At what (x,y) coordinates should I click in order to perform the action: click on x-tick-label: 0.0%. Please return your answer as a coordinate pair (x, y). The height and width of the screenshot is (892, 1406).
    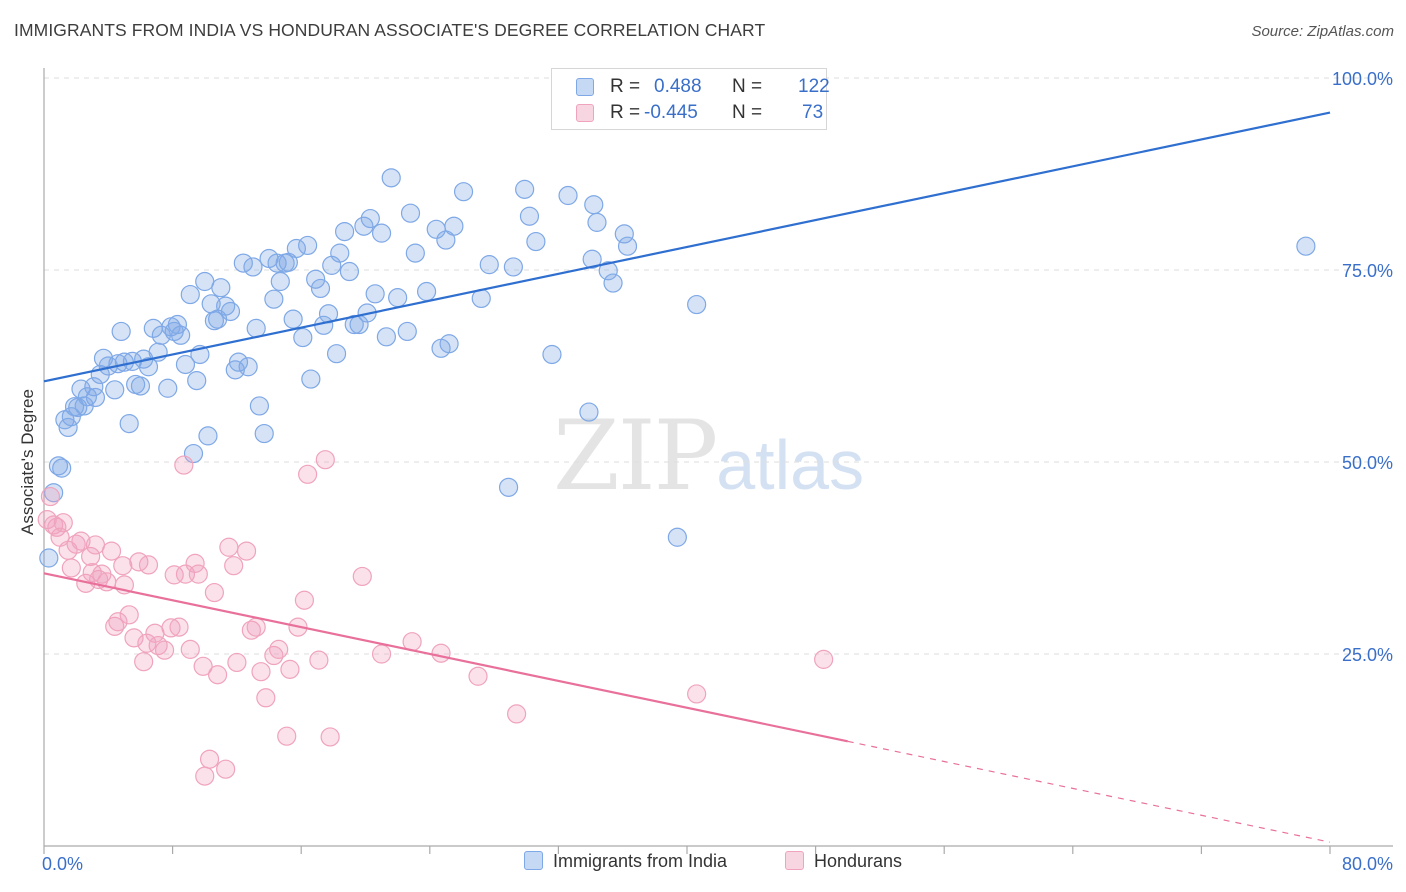
    Looking at the image, I should click on (62, 864).